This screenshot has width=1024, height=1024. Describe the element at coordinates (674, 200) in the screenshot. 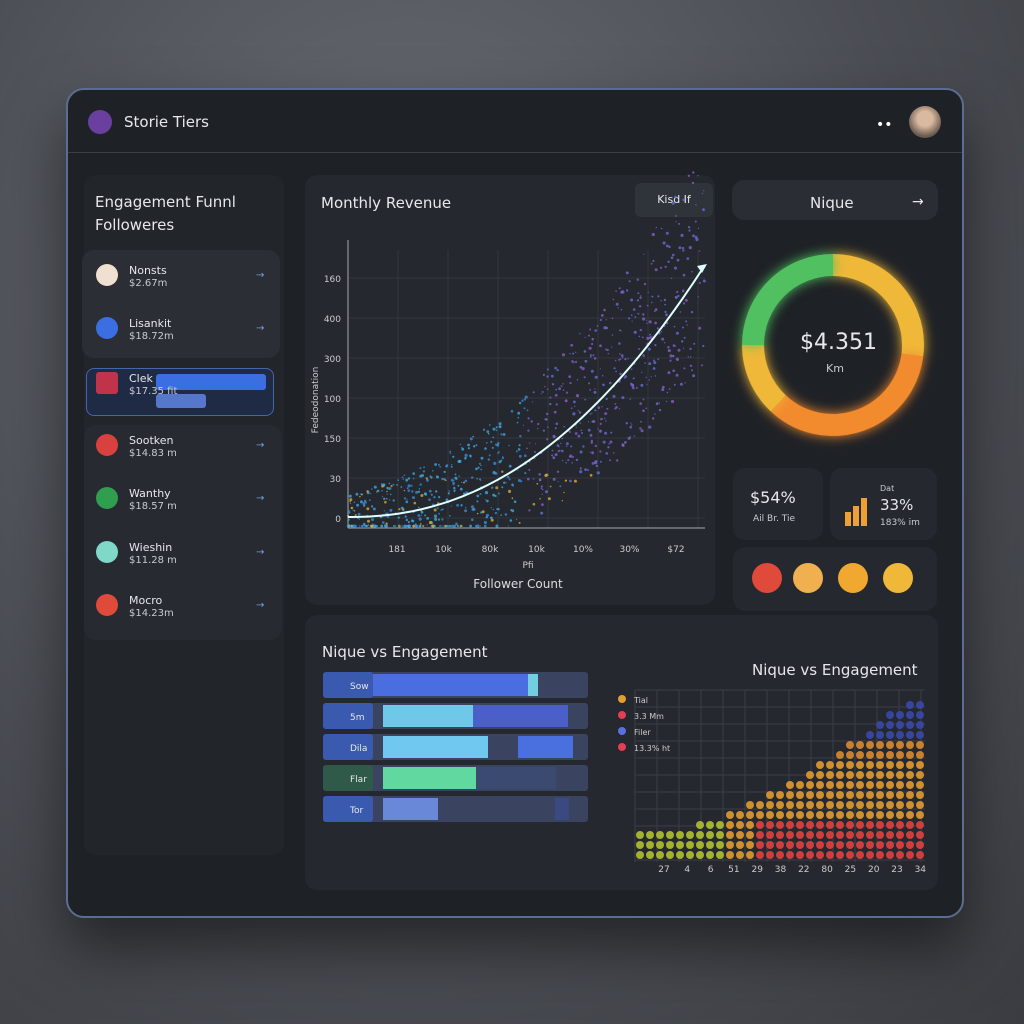

I see `revenue-button: Kisd If` at that location.